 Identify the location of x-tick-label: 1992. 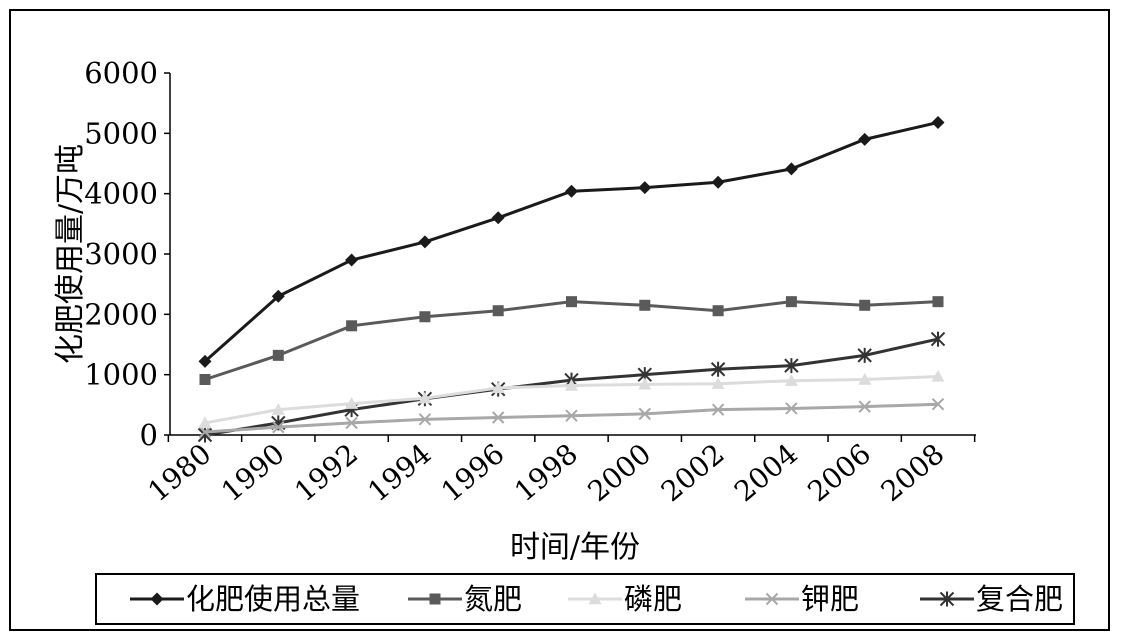
(326, 472).